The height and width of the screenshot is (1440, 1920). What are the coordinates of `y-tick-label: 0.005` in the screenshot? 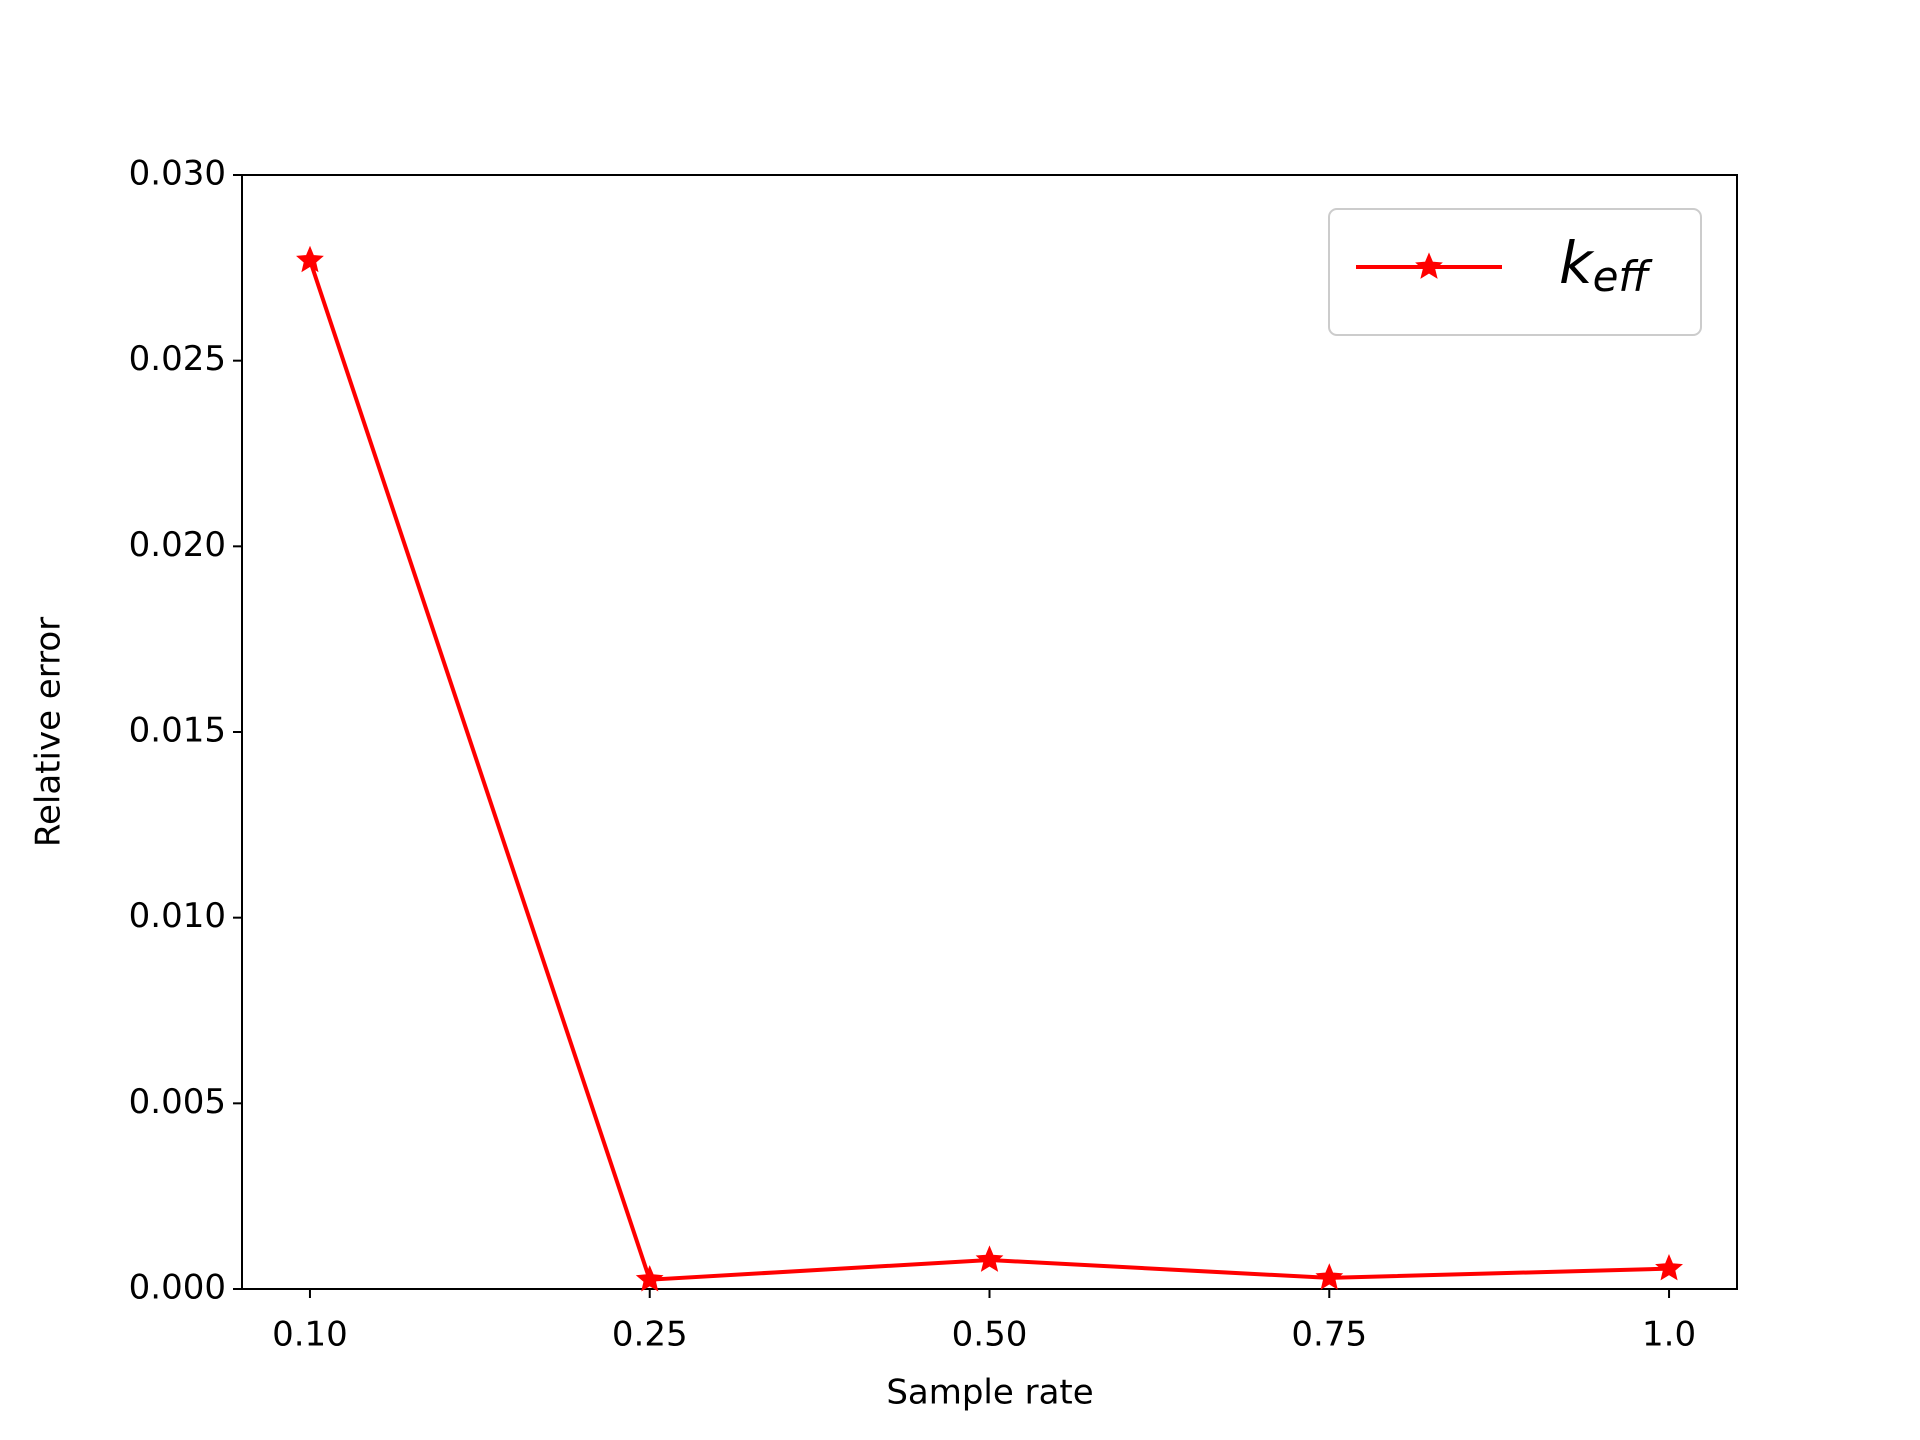 It's located at (177, 1102).